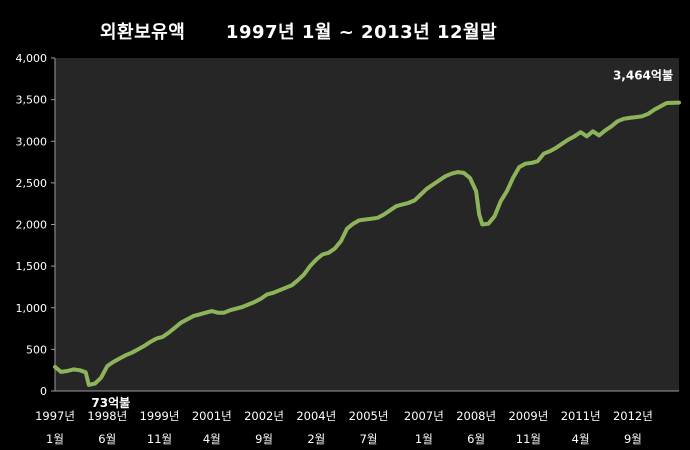 Image resolution: width=690 pixels, height=450 pixels. What do you see at coordinates (528, 416) in the screenshot?
I see `x-tick-year: 2009년` at bounding box center [528, 416].